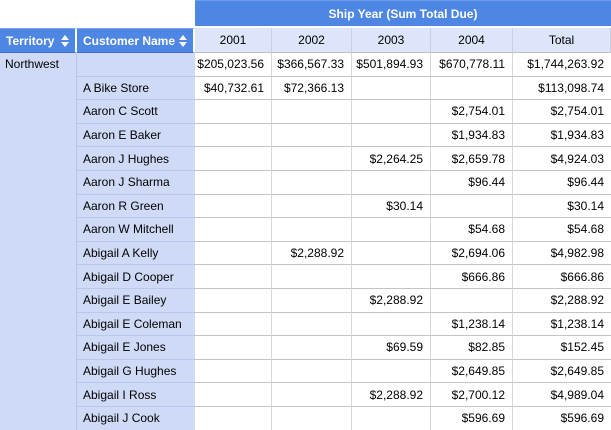  Describe the element at coordinates (391, 65) in the screenshot. I see `value-cell: $501,894.93` at that location.